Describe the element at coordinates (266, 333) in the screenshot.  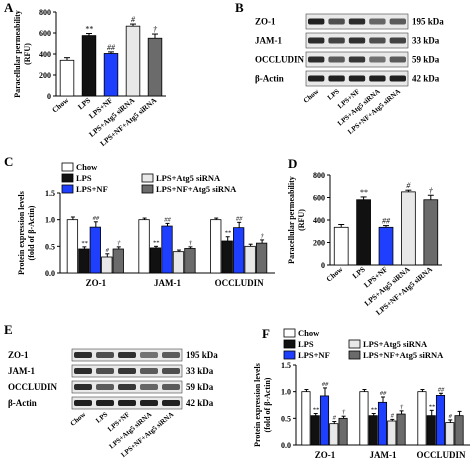
I see `panel-letter: F` at that location.